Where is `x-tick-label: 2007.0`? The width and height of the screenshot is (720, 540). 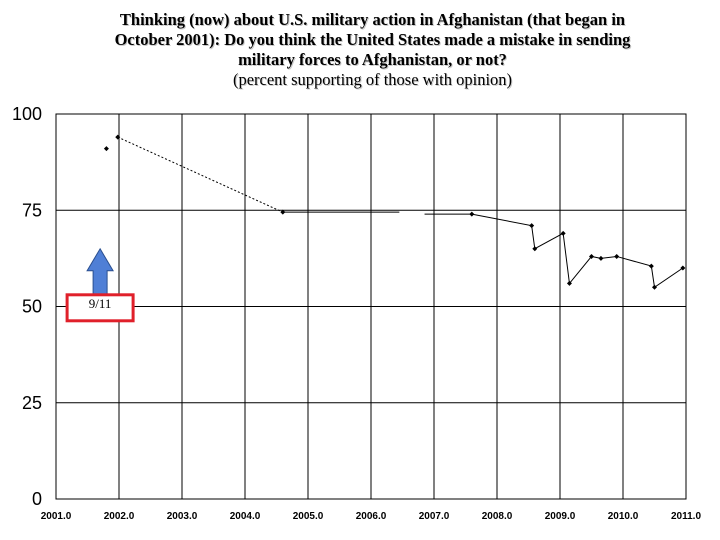 x-tick-label: 2007.0 is located at coordinates (434, 516).